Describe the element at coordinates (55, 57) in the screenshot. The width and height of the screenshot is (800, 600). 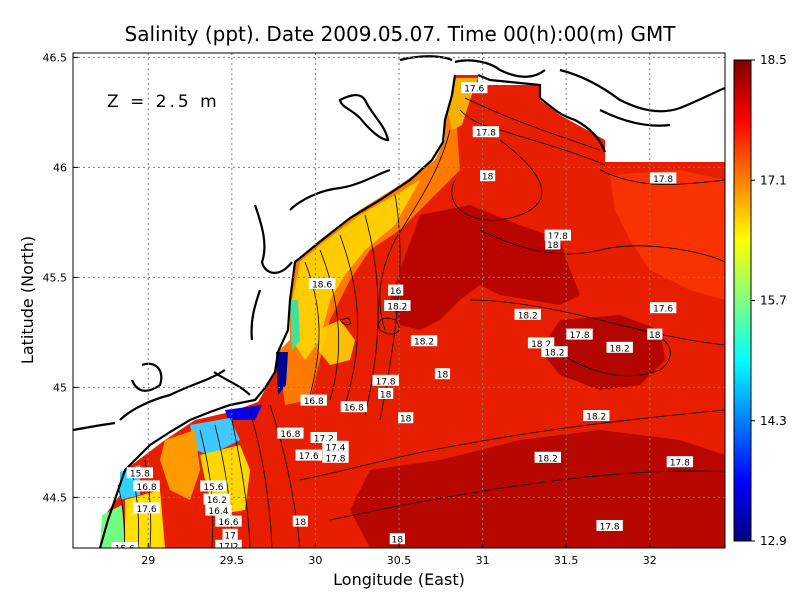
I see `y-tick-label: 46.5` at that location.